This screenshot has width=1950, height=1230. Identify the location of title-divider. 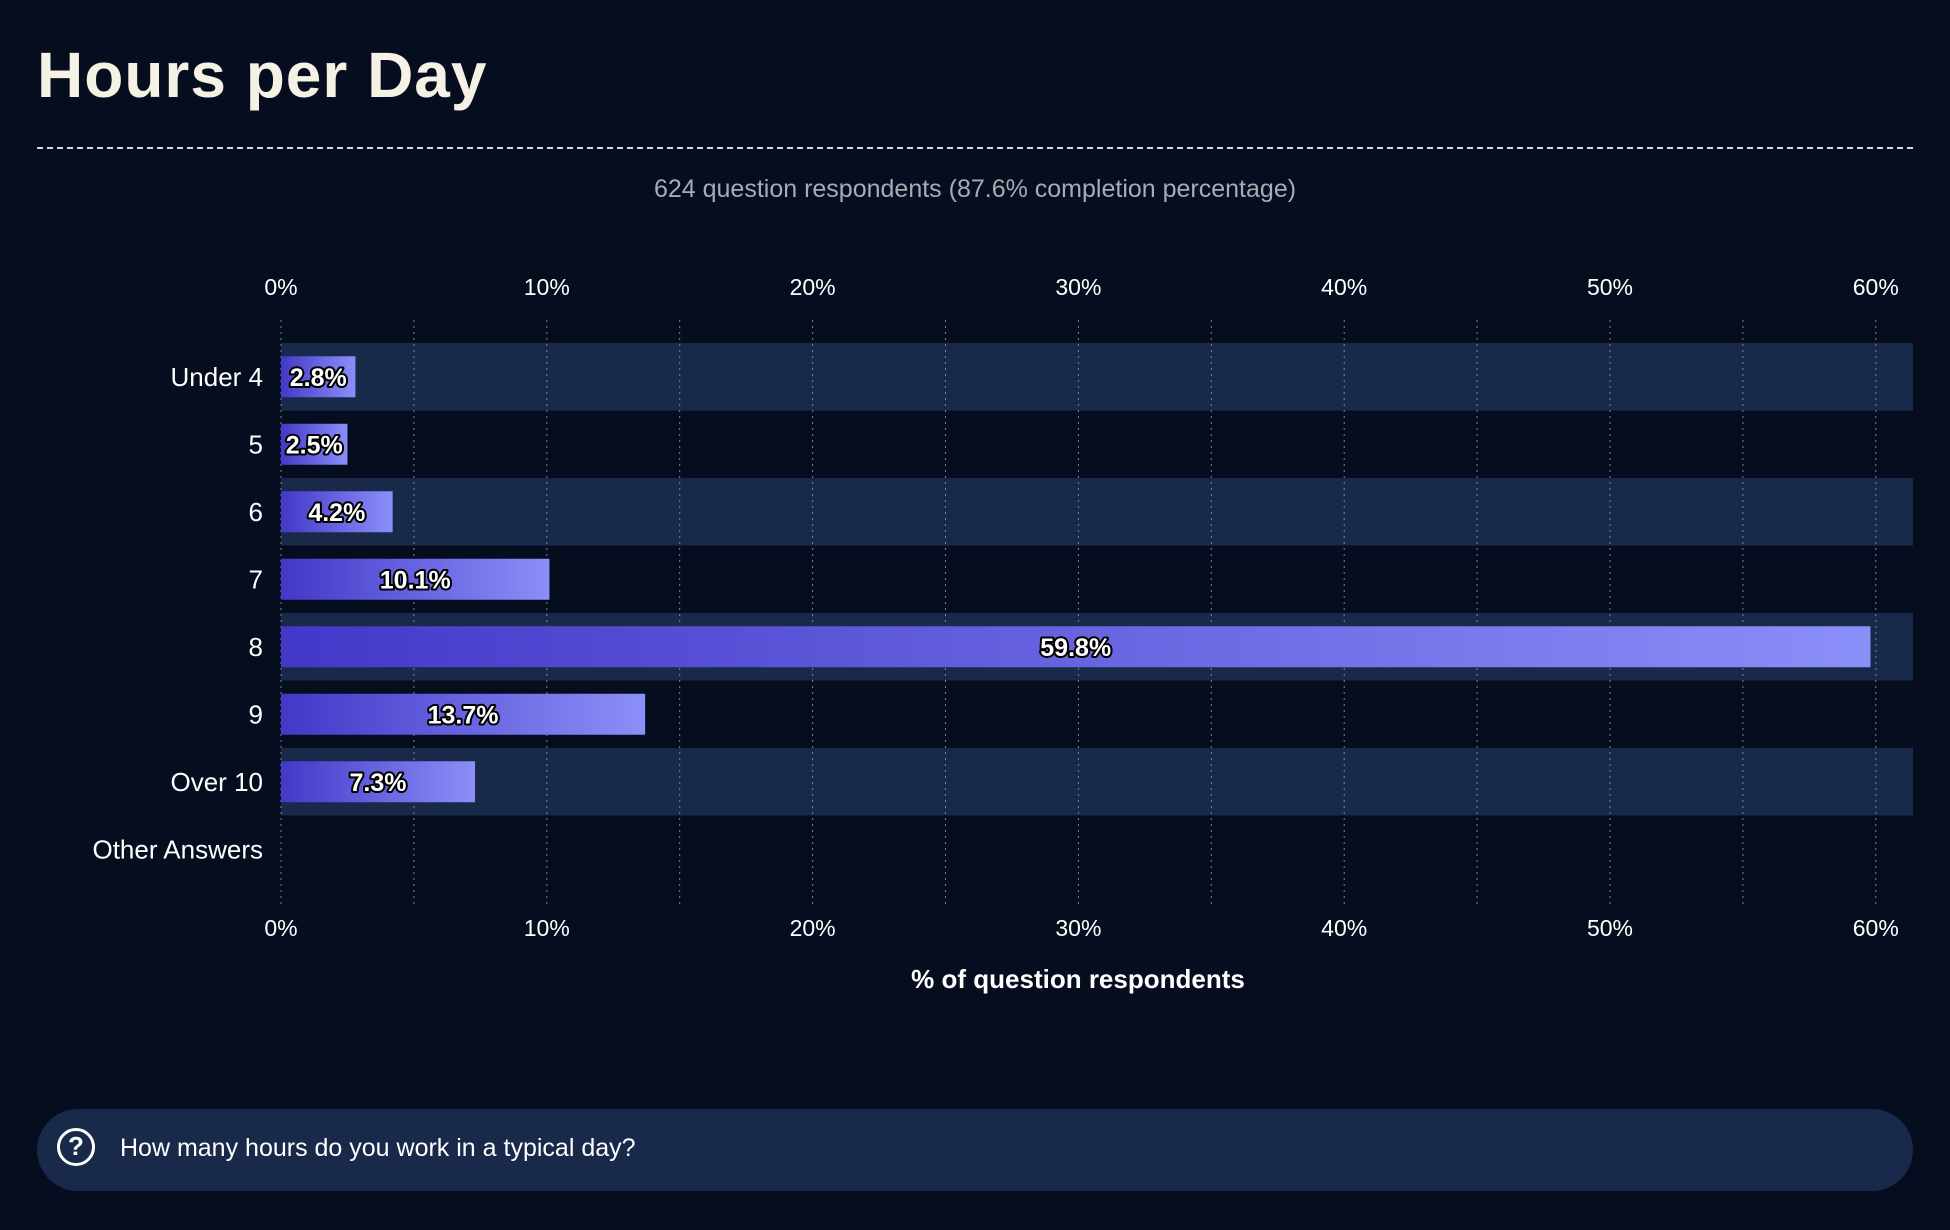
(975, 148).